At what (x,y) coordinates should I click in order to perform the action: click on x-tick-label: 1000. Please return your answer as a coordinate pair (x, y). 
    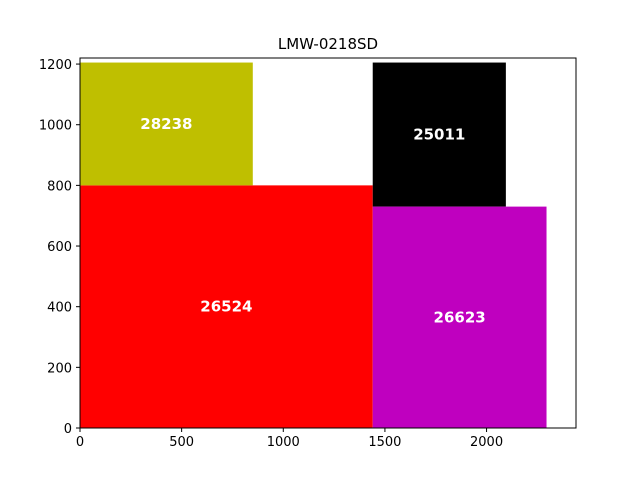
    Looking at the image, I should click on (283, 442).